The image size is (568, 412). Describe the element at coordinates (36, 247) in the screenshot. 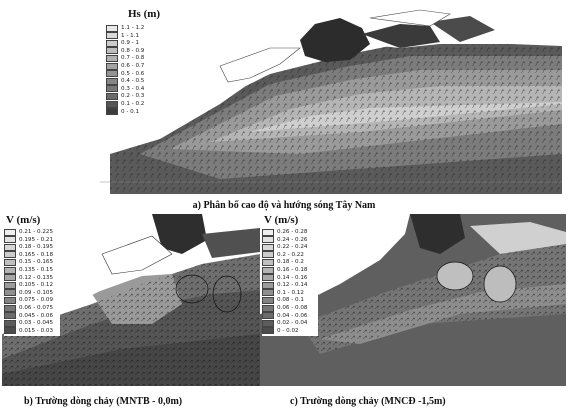

I see `legend-label: 0.18 - 0.195` at that location.